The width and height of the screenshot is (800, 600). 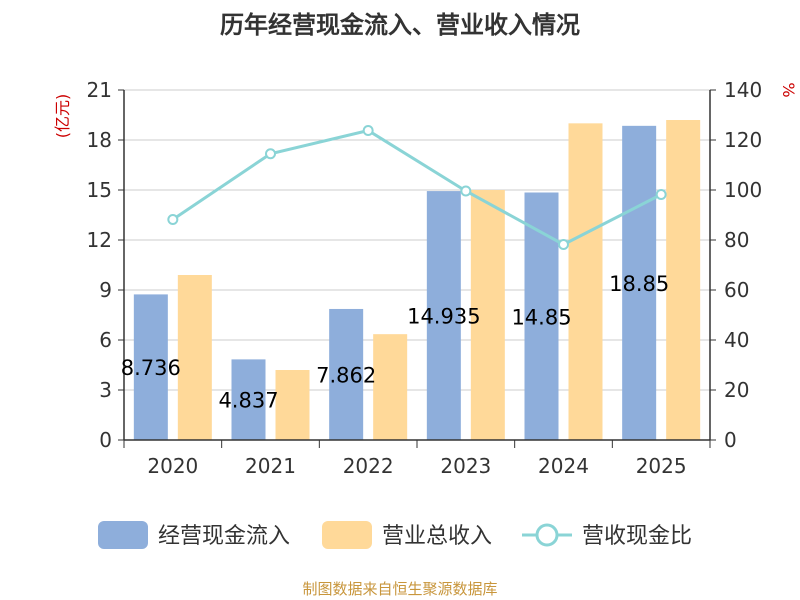 What do you see at coordinates (99, 90) in the screenshot?
I see `y-left-tick-label: 21` at bounding box center [99, 90].